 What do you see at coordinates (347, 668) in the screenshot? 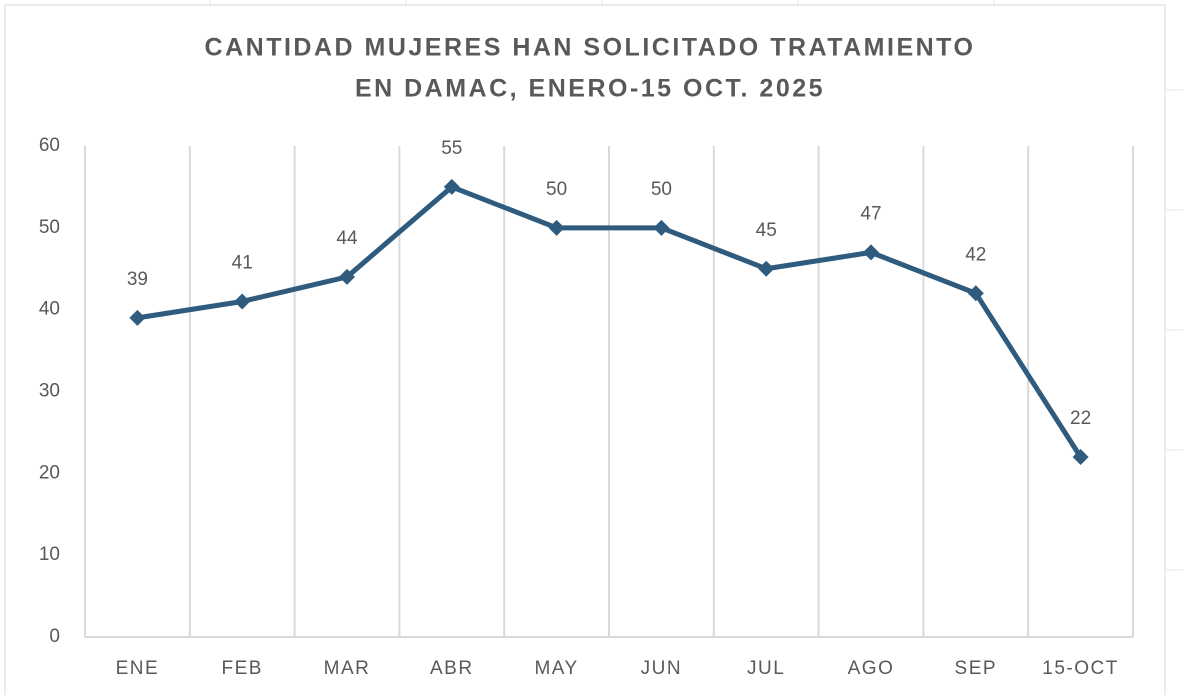
I see `x-tick-label: MAR` at bounding box center [347, 668].